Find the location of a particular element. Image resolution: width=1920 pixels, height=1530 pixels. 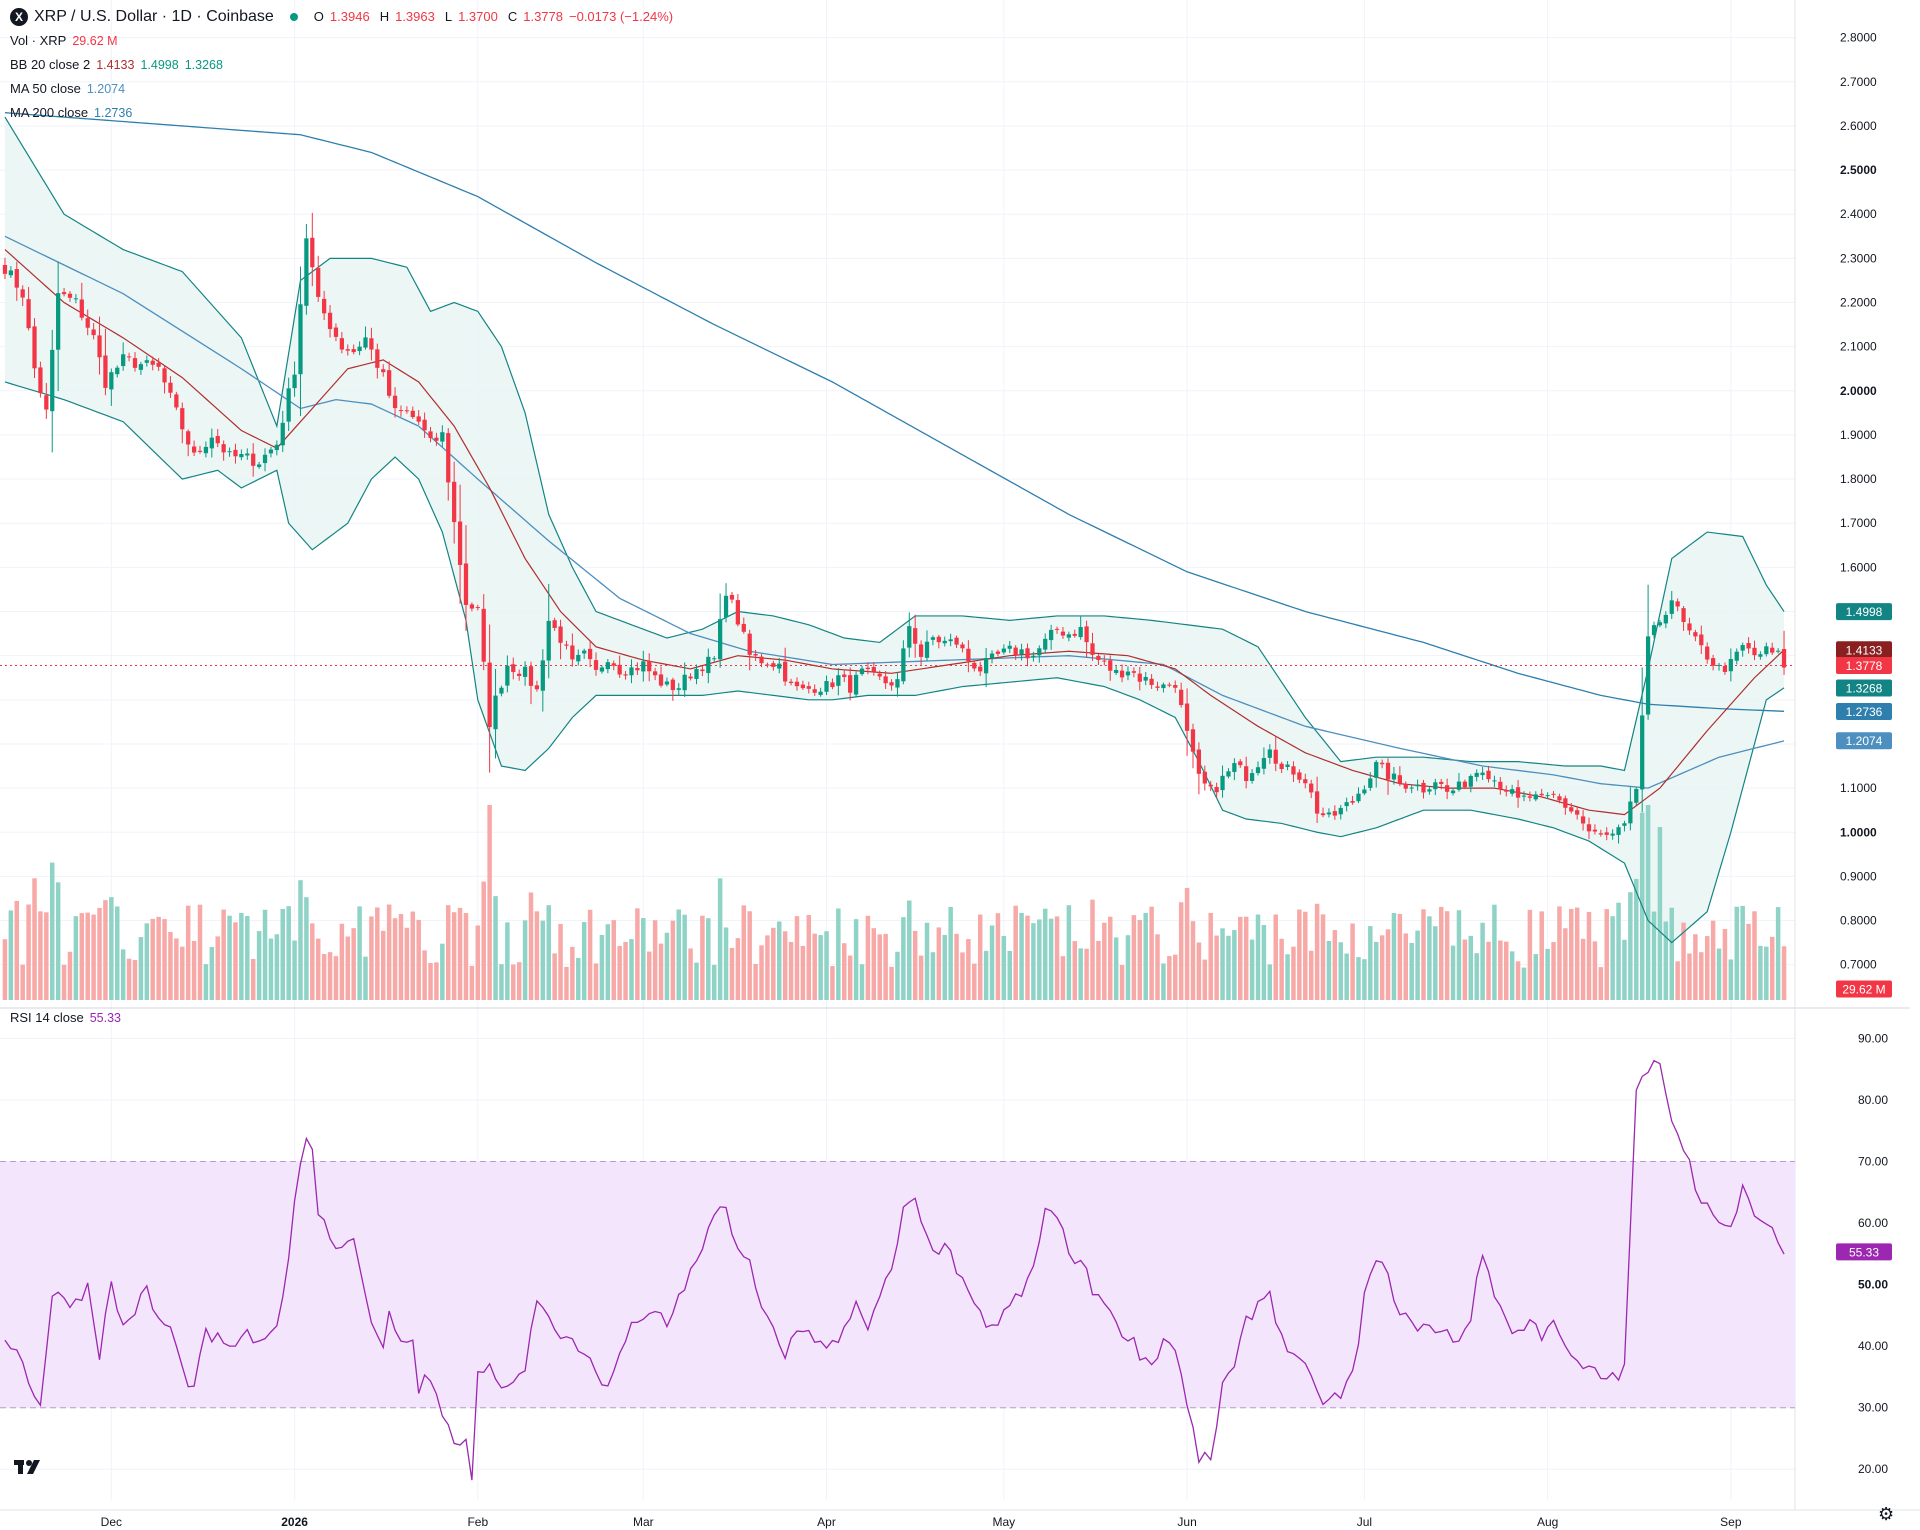

symbol-title: XRP / U.S. Dollar · 1D · Coinbase is located at coordinates (154, 16).